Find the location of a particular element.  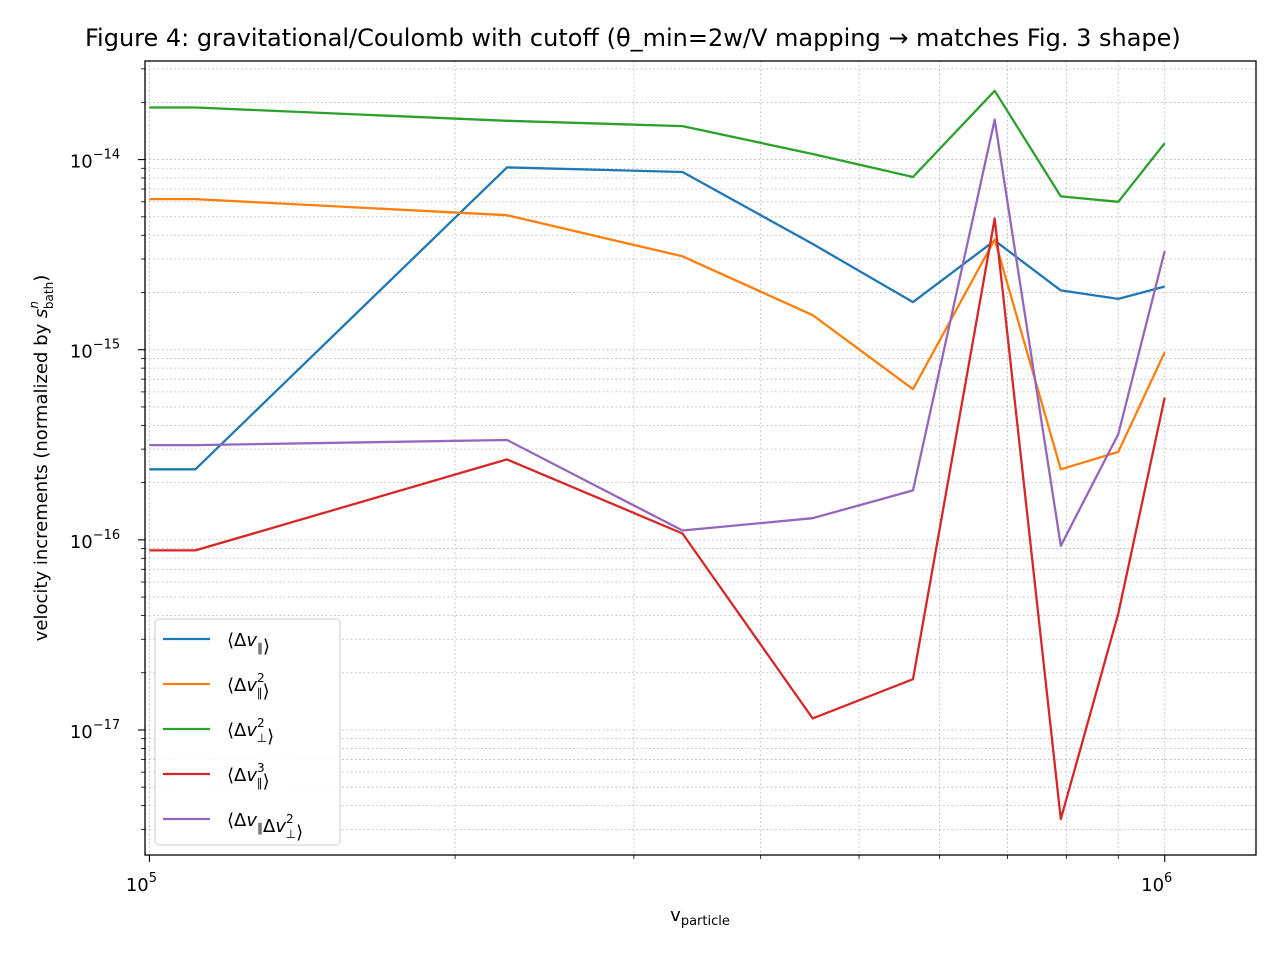

x-tick-label-exp: 6 is located at coordinates (1168, 878).